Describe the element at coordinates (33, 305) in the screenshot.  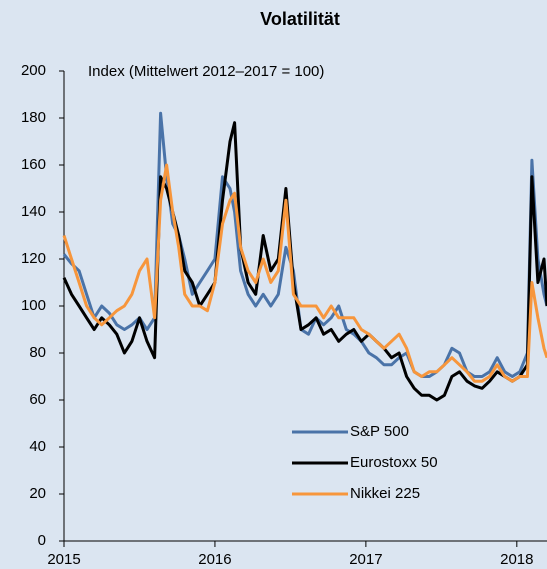
I see `y-tick-label: 100` at that location.